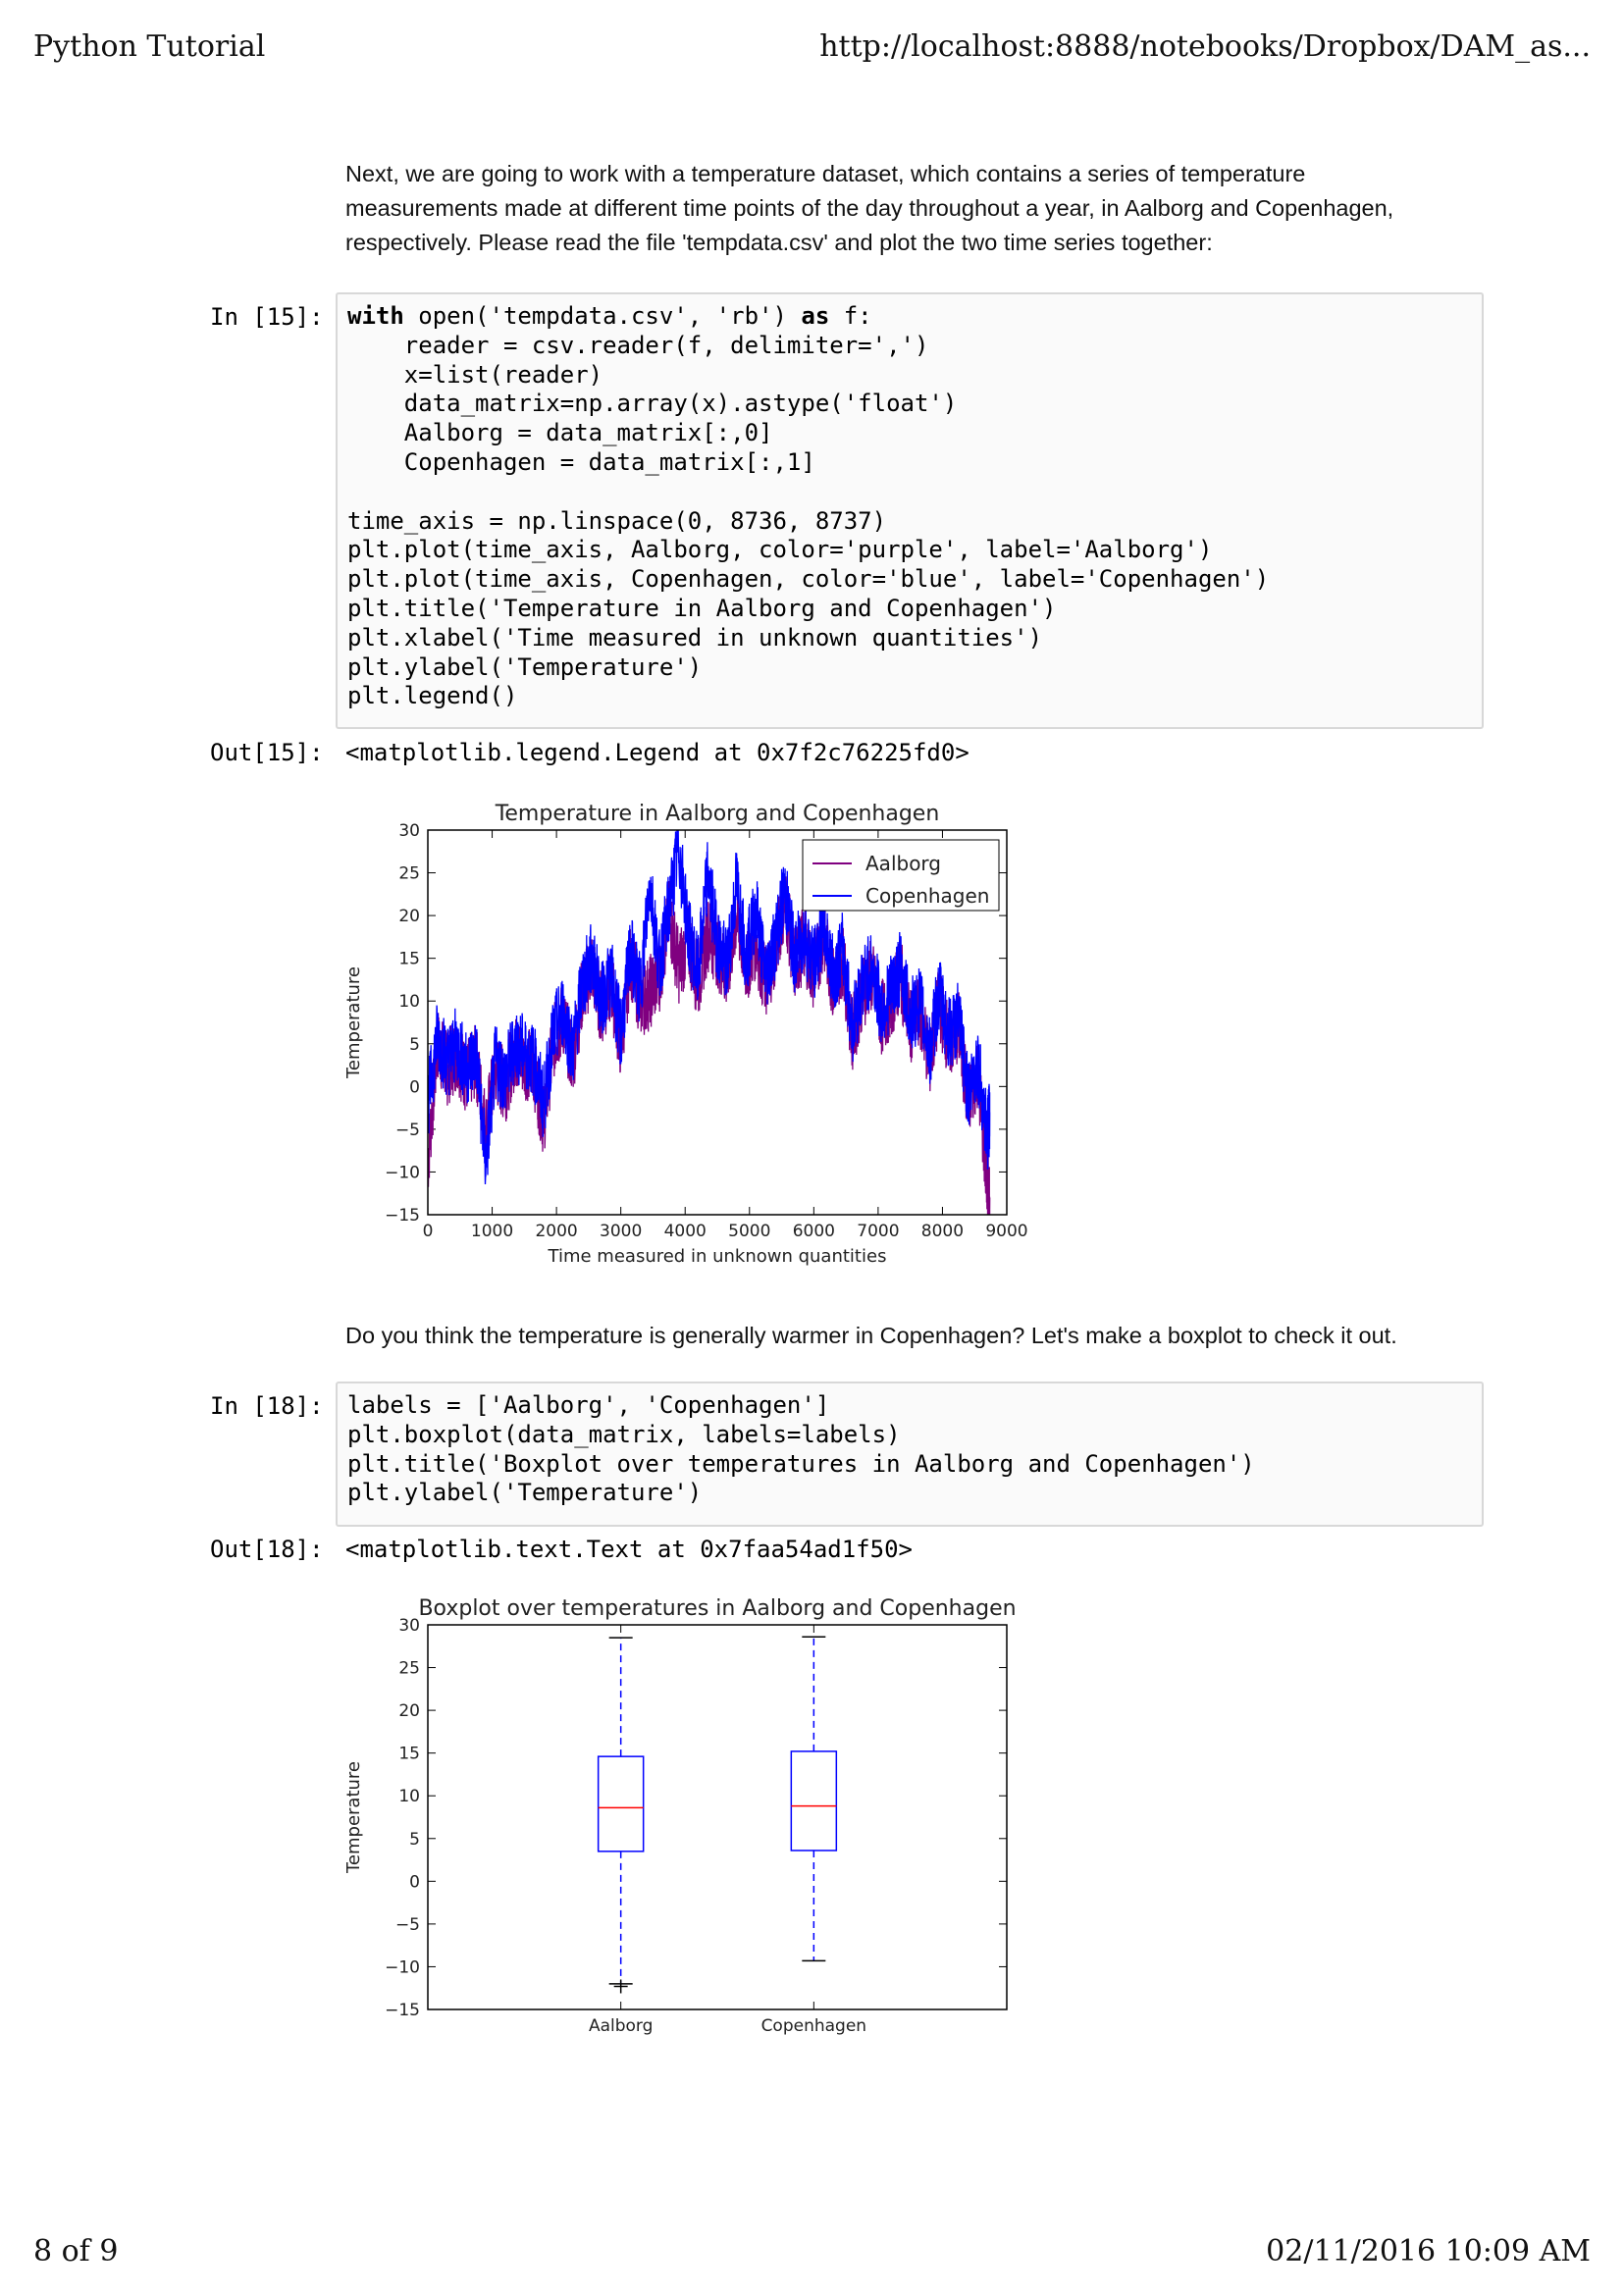  Describe the element at coordinates (638, 345) in the screenshot. I see `code-line: reader = csv.reader(f, delimiter=',')` at that location.